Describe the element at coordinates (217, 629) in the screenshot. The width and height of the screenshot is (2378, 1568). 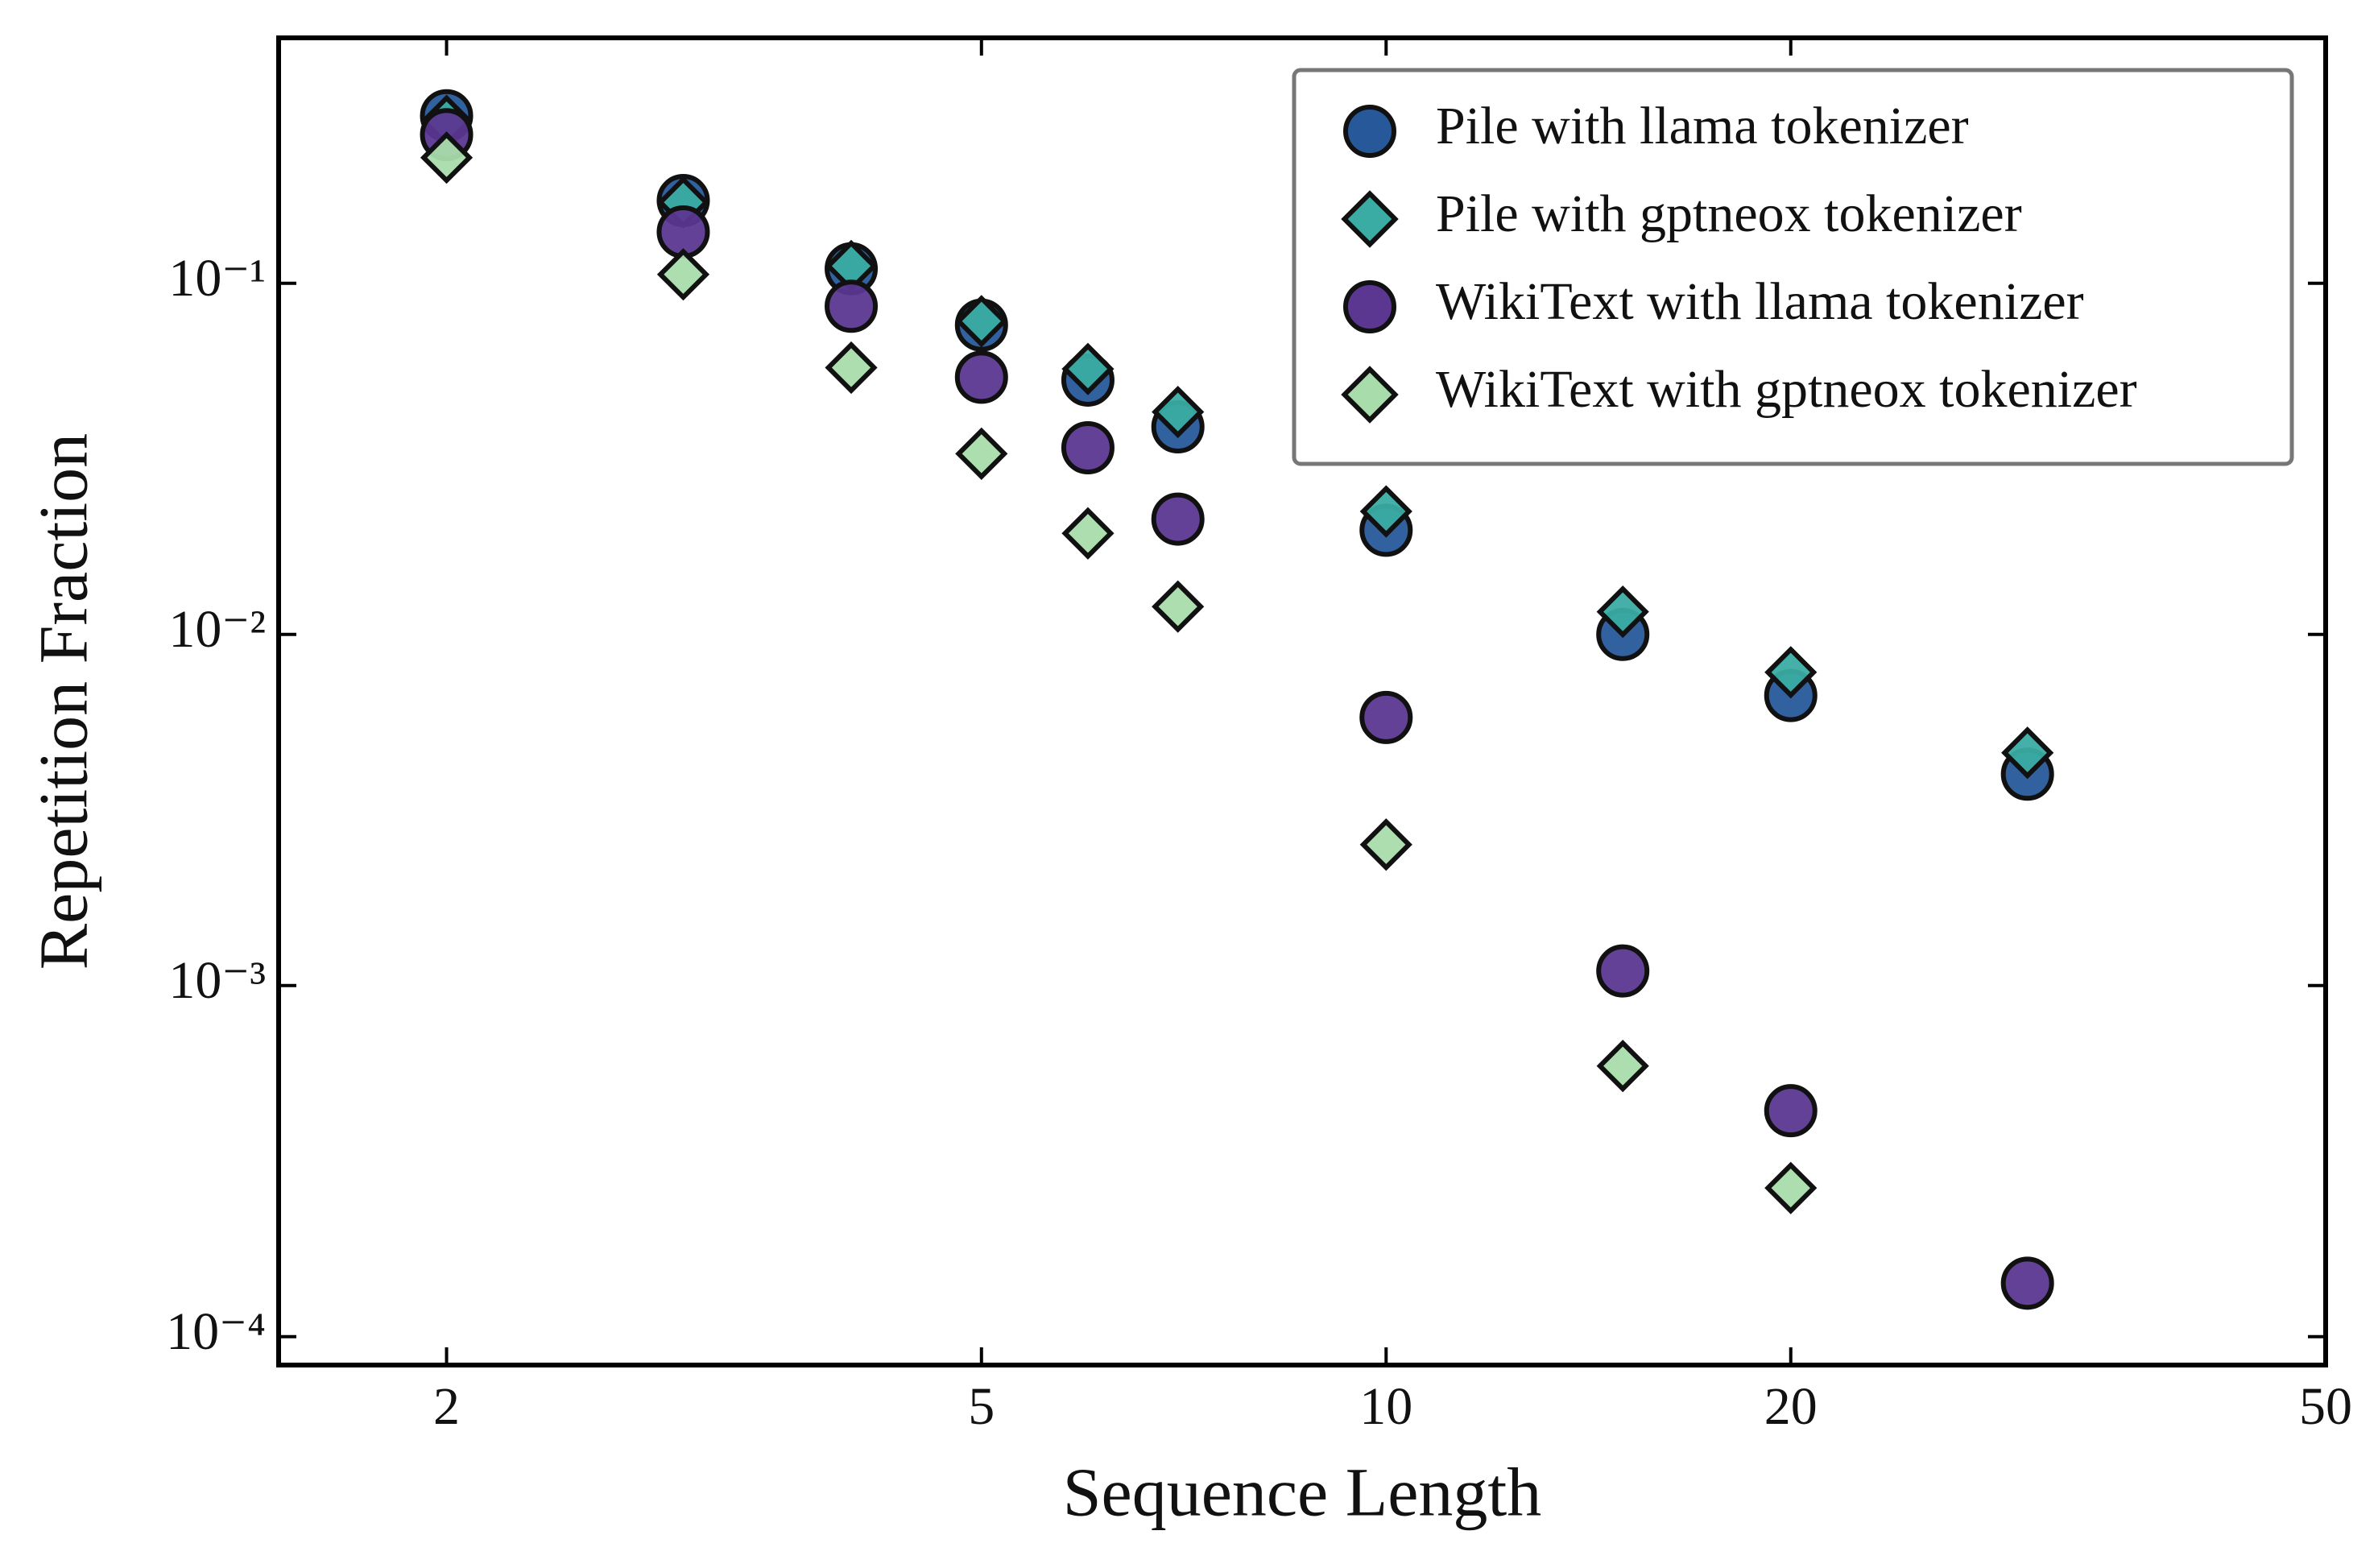
I see `y-tick-label: 10⁻²` at that location.